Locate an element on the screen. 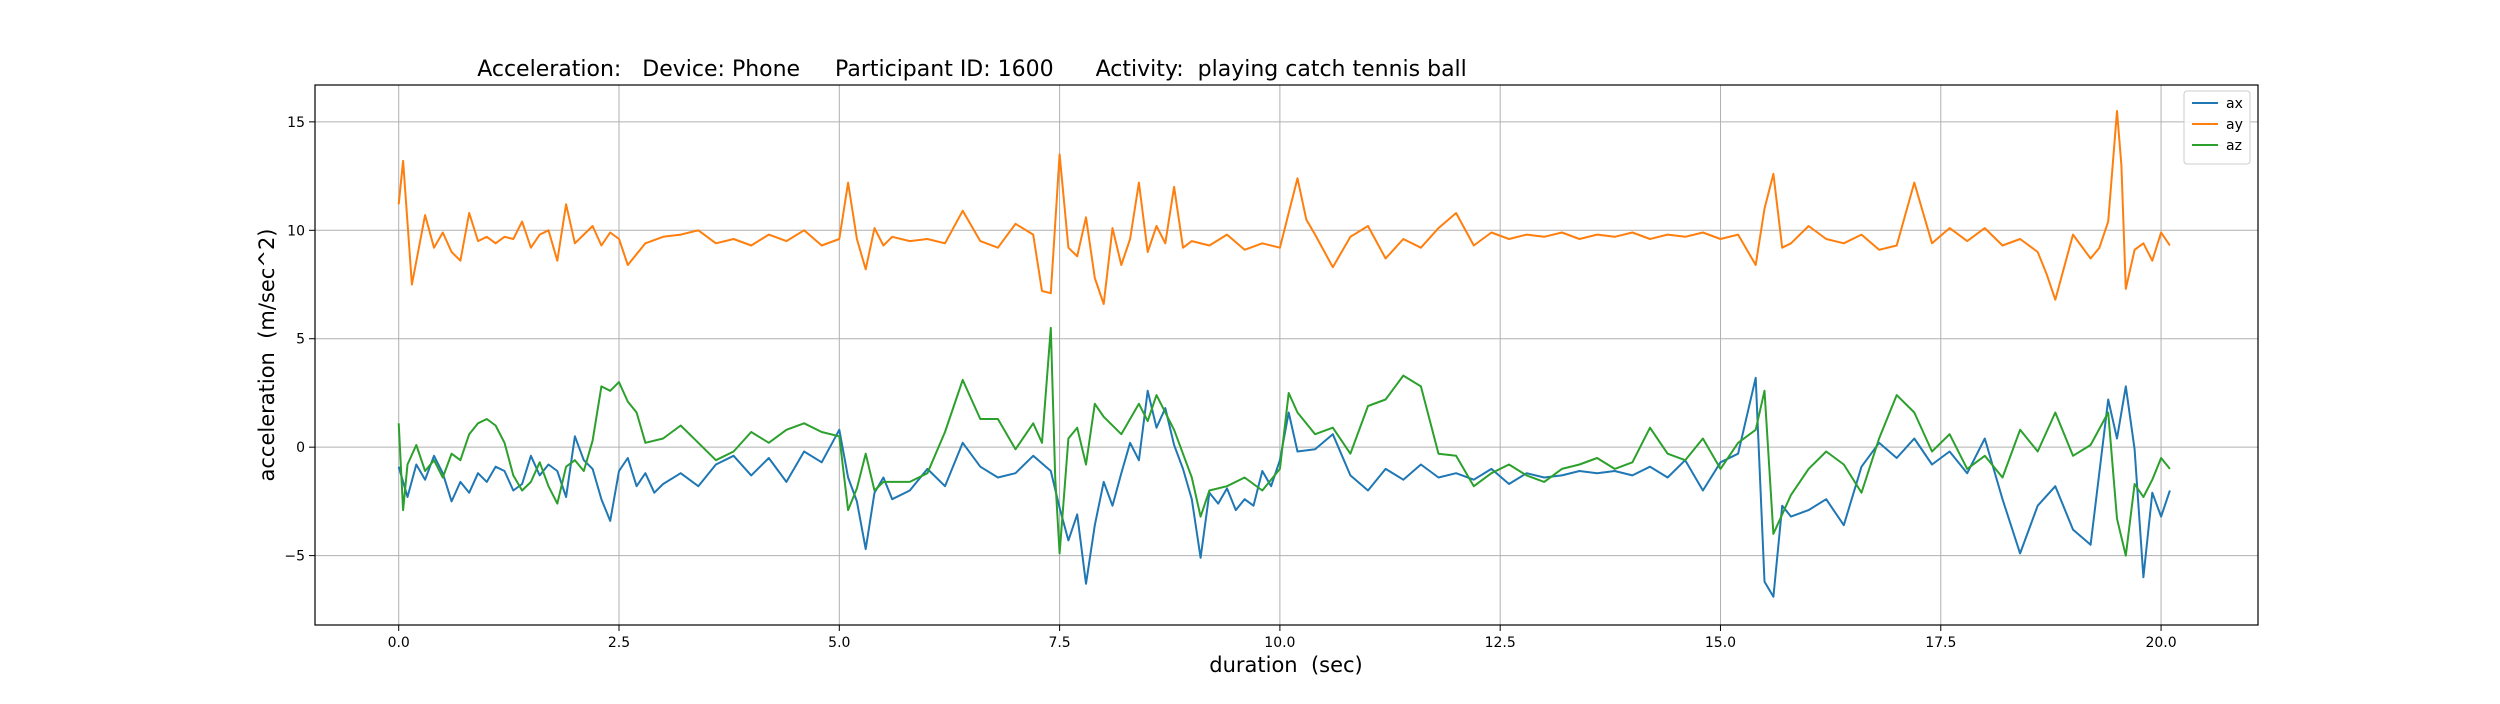  legend: ax ay az is located at coordinates (2217, 127).